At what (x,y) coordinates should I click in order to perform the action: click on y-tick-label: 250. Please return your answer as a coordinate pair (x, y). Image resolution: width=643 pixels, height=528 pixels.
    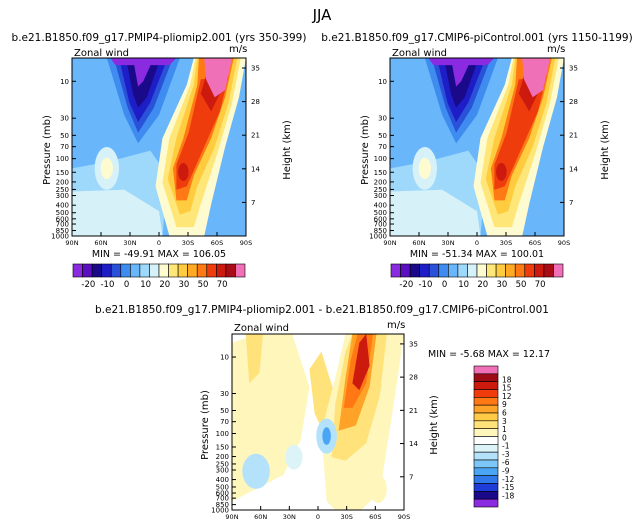
    Looking at the image, I should click on (222, 464).